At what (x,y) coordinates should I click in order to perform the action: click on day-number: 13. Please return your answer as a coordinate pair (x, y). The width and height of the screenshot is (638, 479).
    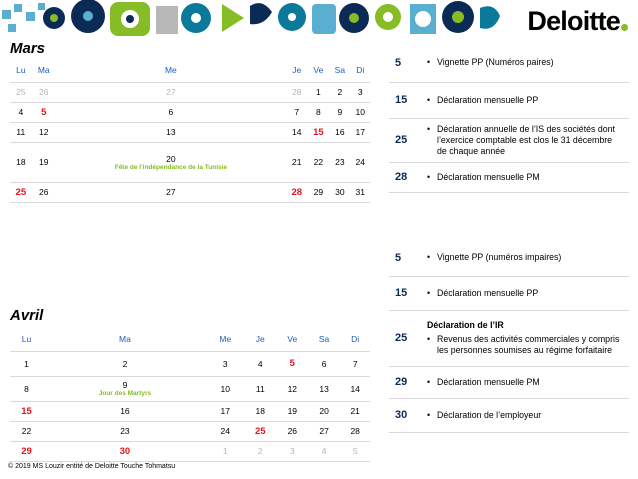
    Looking at the image, I should click on (324, 388).